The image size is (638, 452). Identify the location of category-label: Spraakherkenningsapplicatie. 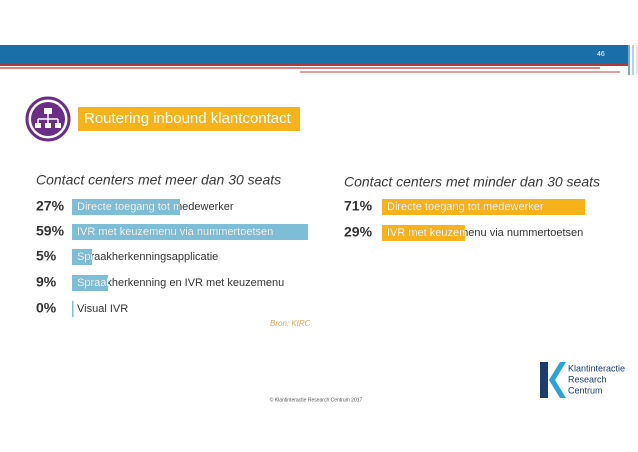
(147, 257).